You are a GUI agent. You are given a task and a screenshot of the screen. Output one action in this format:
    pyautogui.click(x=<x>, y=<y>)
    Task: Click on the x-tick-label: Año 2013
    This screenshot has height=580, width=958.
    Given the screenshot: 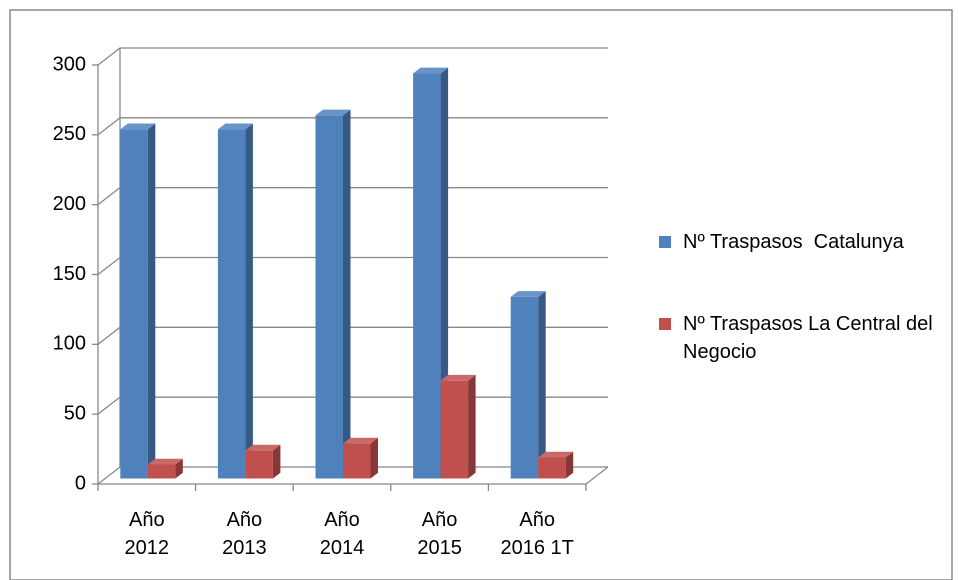 What is the action you would take?
    pyautogui.click(x=244, y=534)
    